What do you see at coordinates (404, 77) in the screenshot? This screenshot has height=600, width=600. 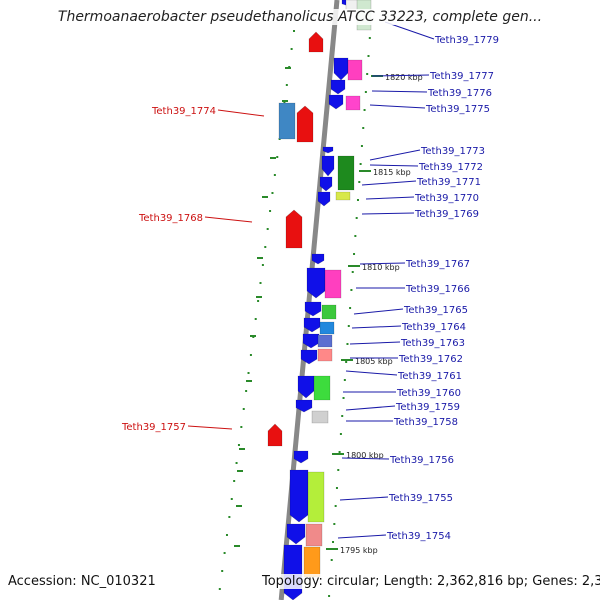 I see `scale-label: 1820 kbp` at bounding box center [404, 77].